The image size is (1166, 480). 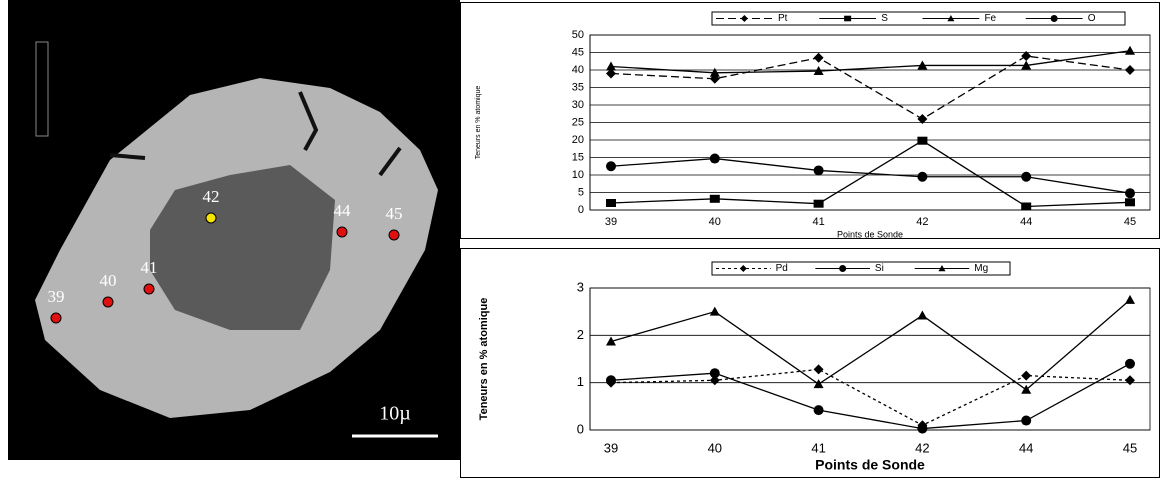 What do you see at coordinates (242, 247) in the screenshot?
I see `grain-core` at bounding box center [242, 247].